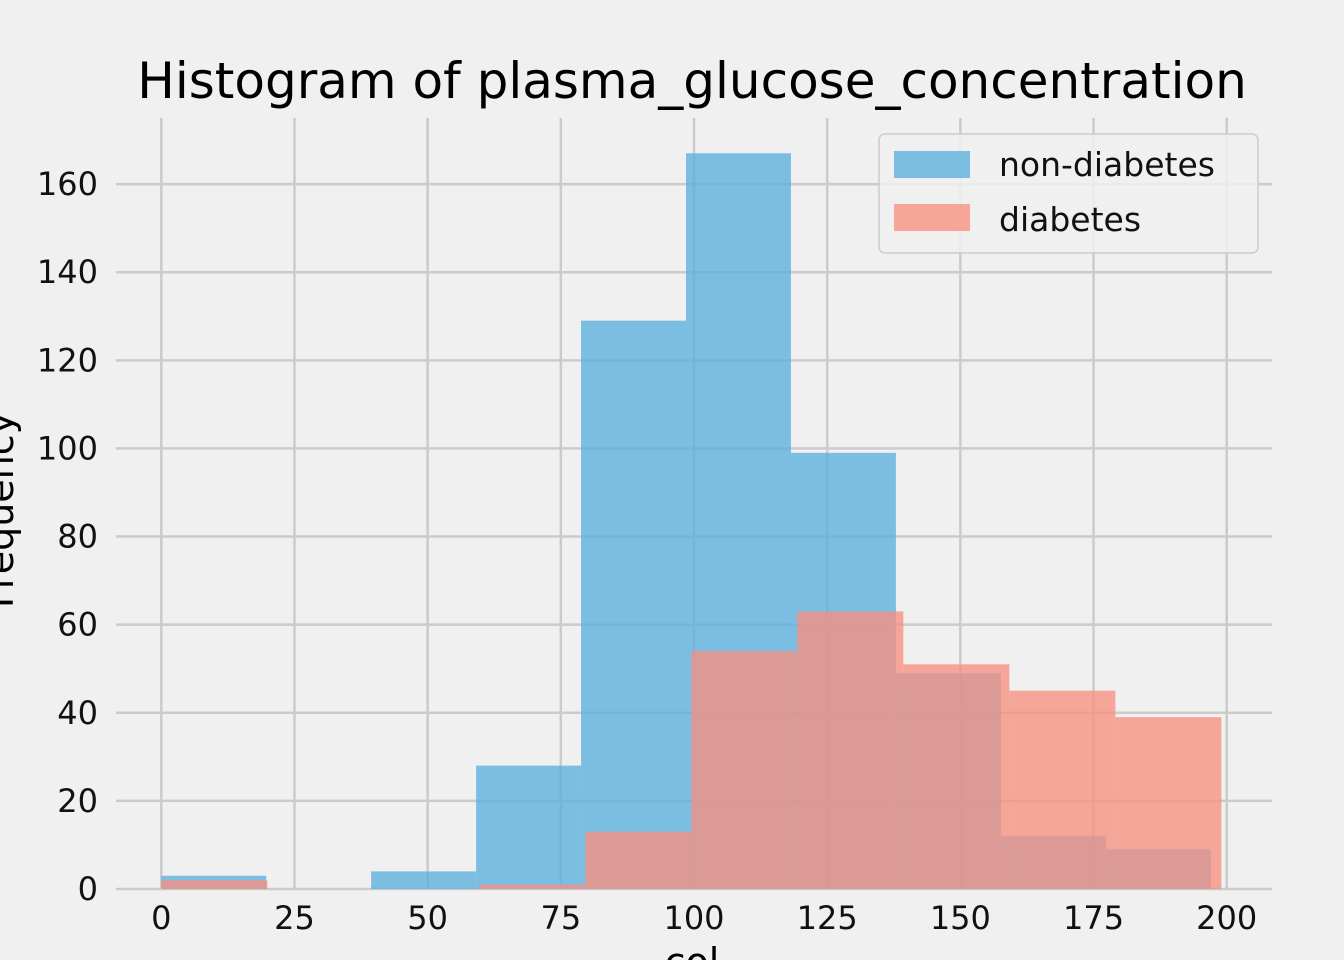  I want to click on y-tick-label: 40, so click(77, 713).